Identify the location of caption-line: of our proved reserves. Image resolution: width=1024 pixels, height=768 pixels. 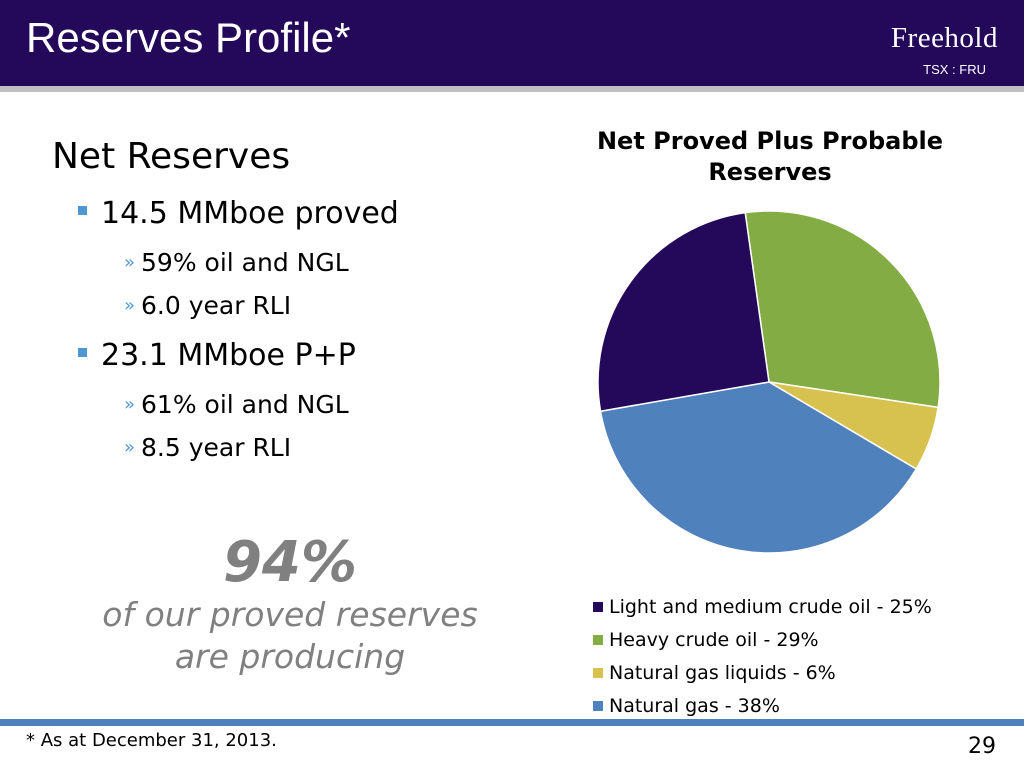
(290, 614).